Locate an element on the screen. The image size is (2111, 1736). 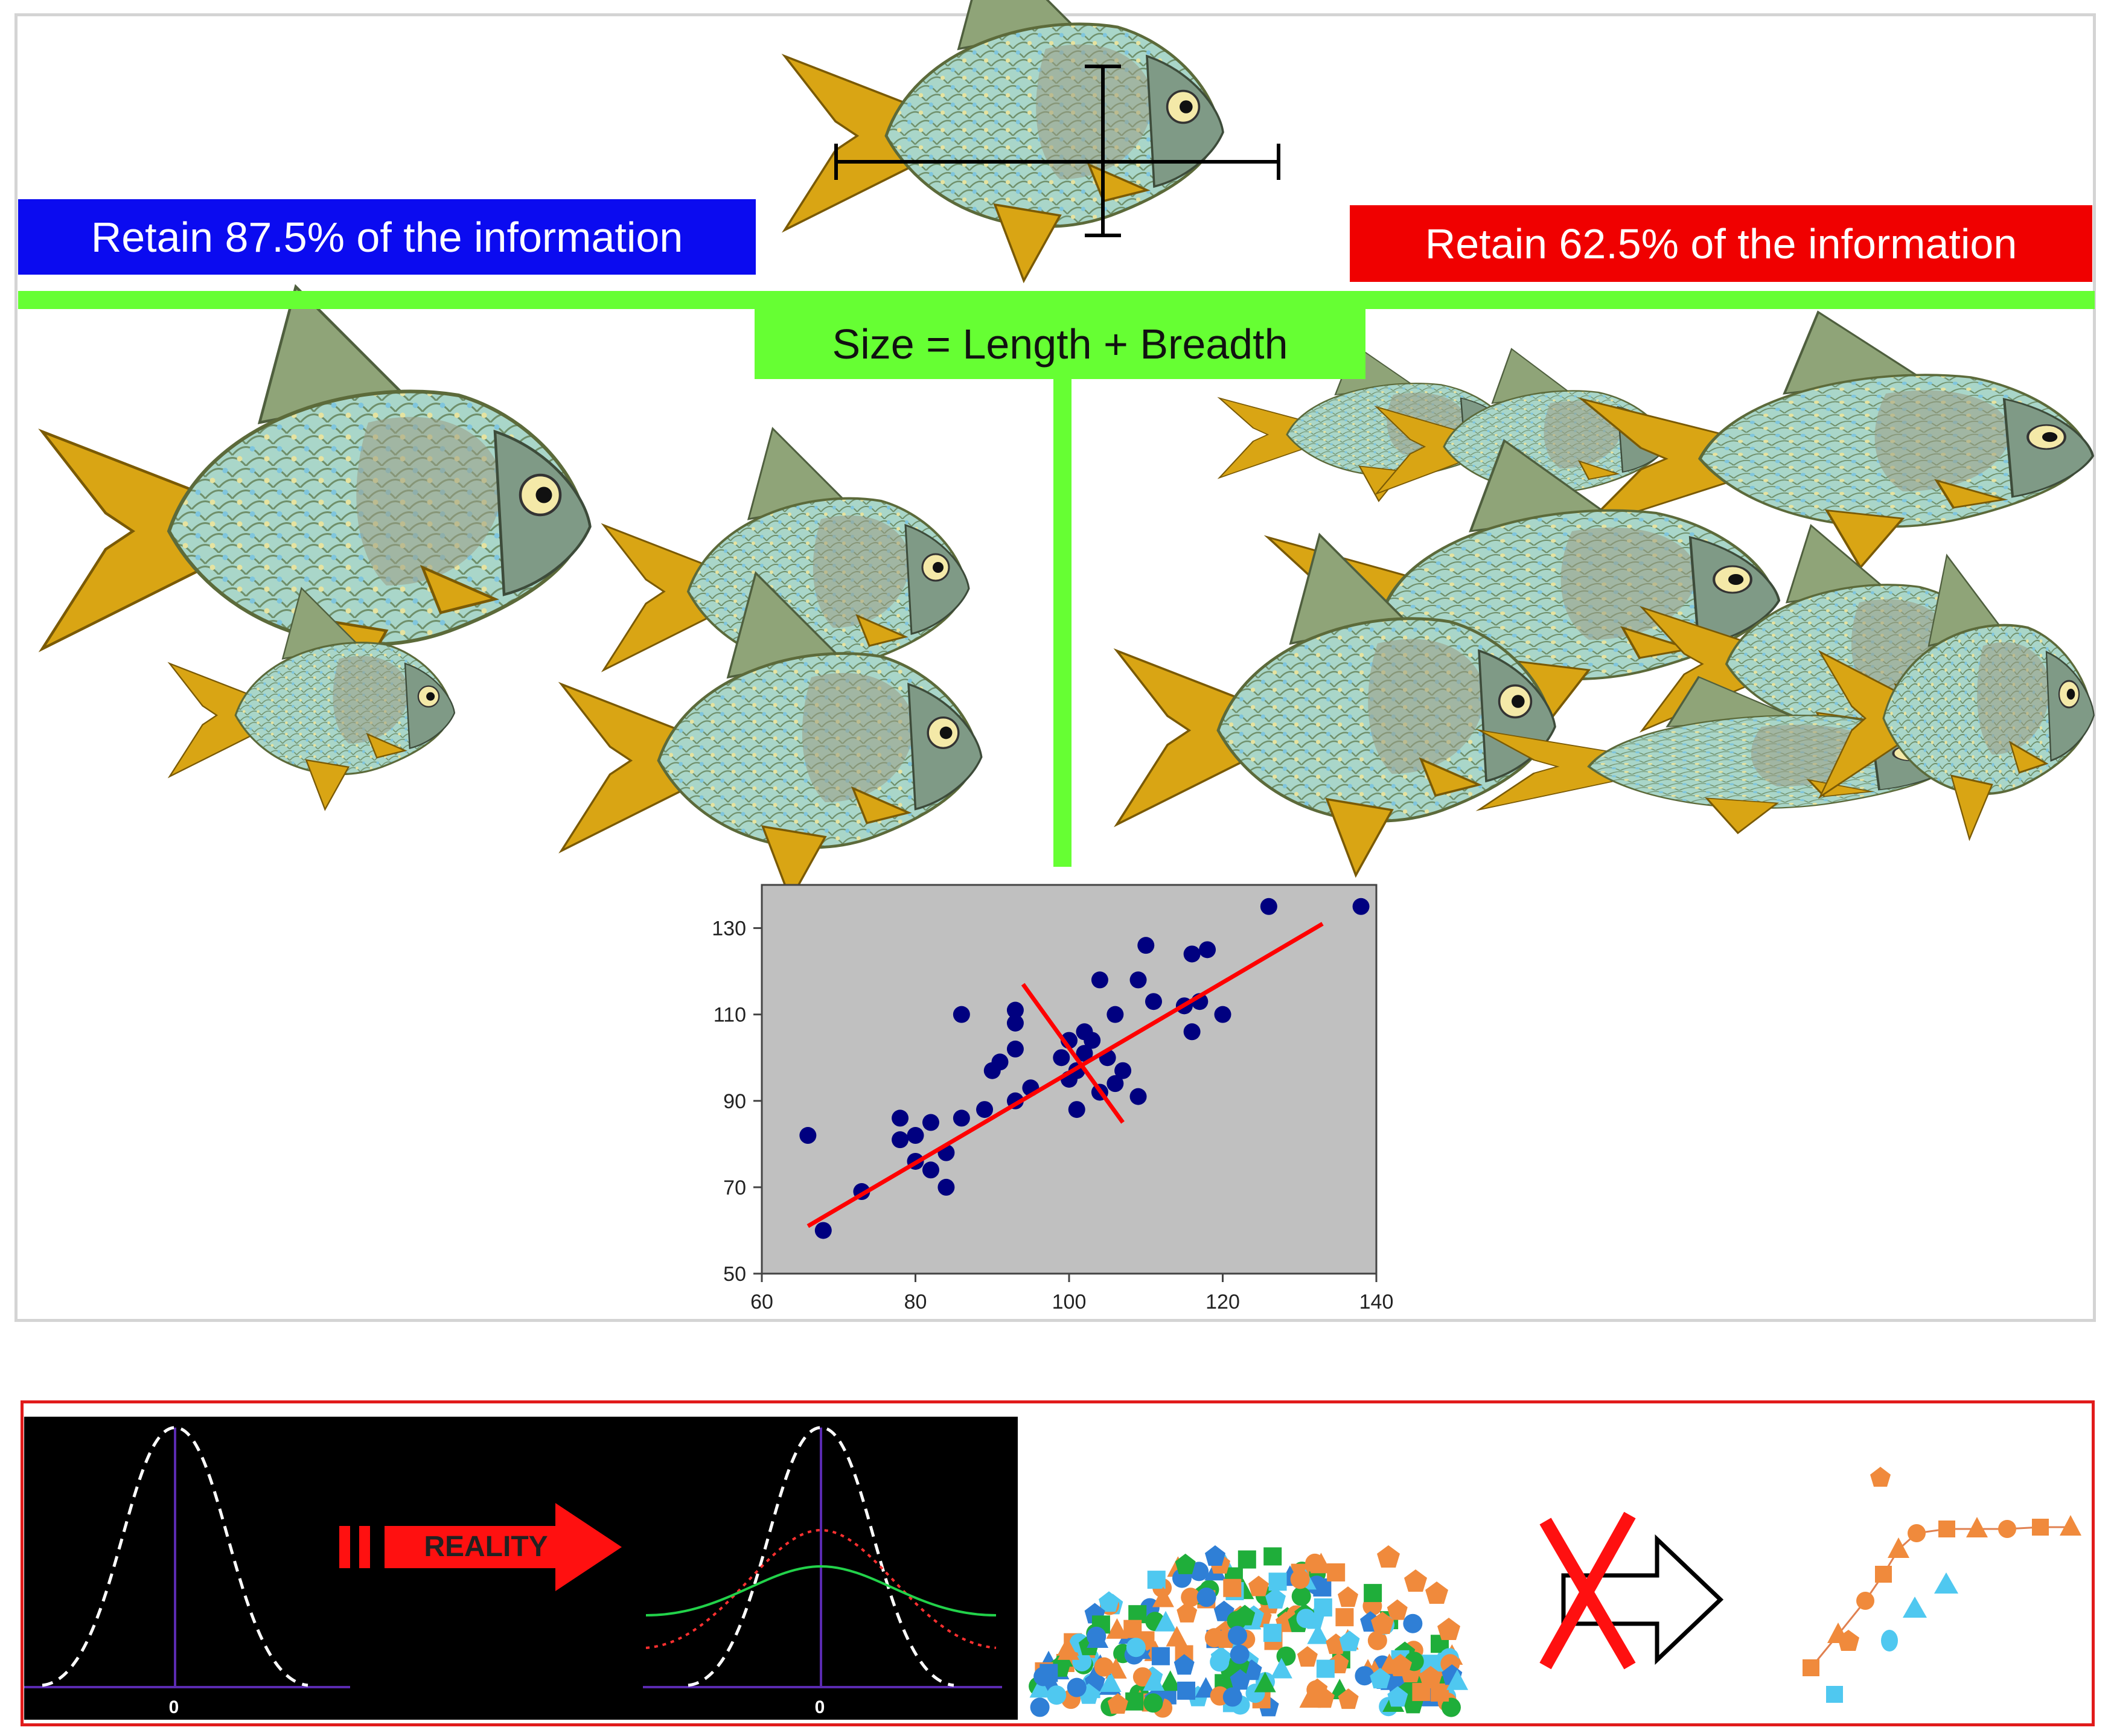
divider-stem is located at coordinates (1062, 623).